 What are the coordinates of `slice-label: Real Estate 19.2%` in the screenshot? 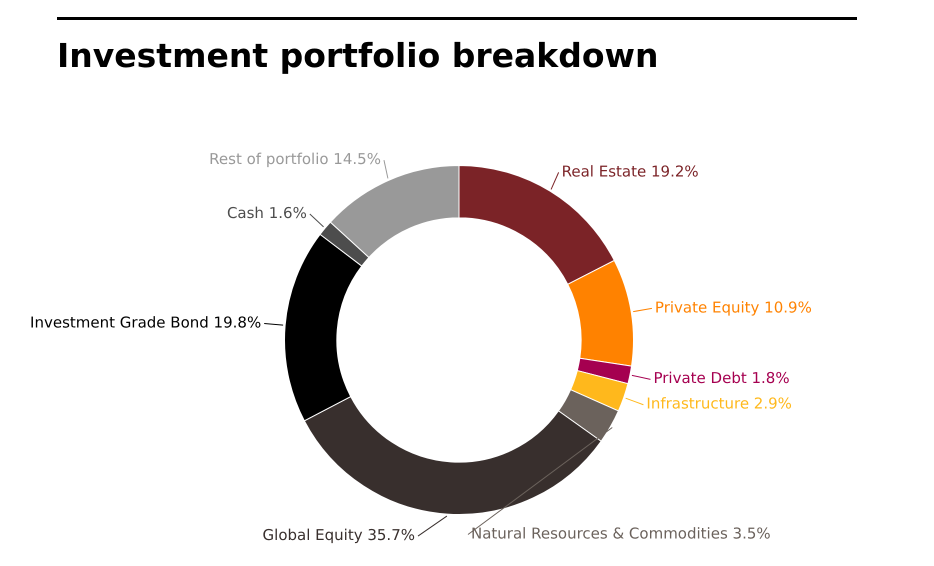 It's located at (630, 171).